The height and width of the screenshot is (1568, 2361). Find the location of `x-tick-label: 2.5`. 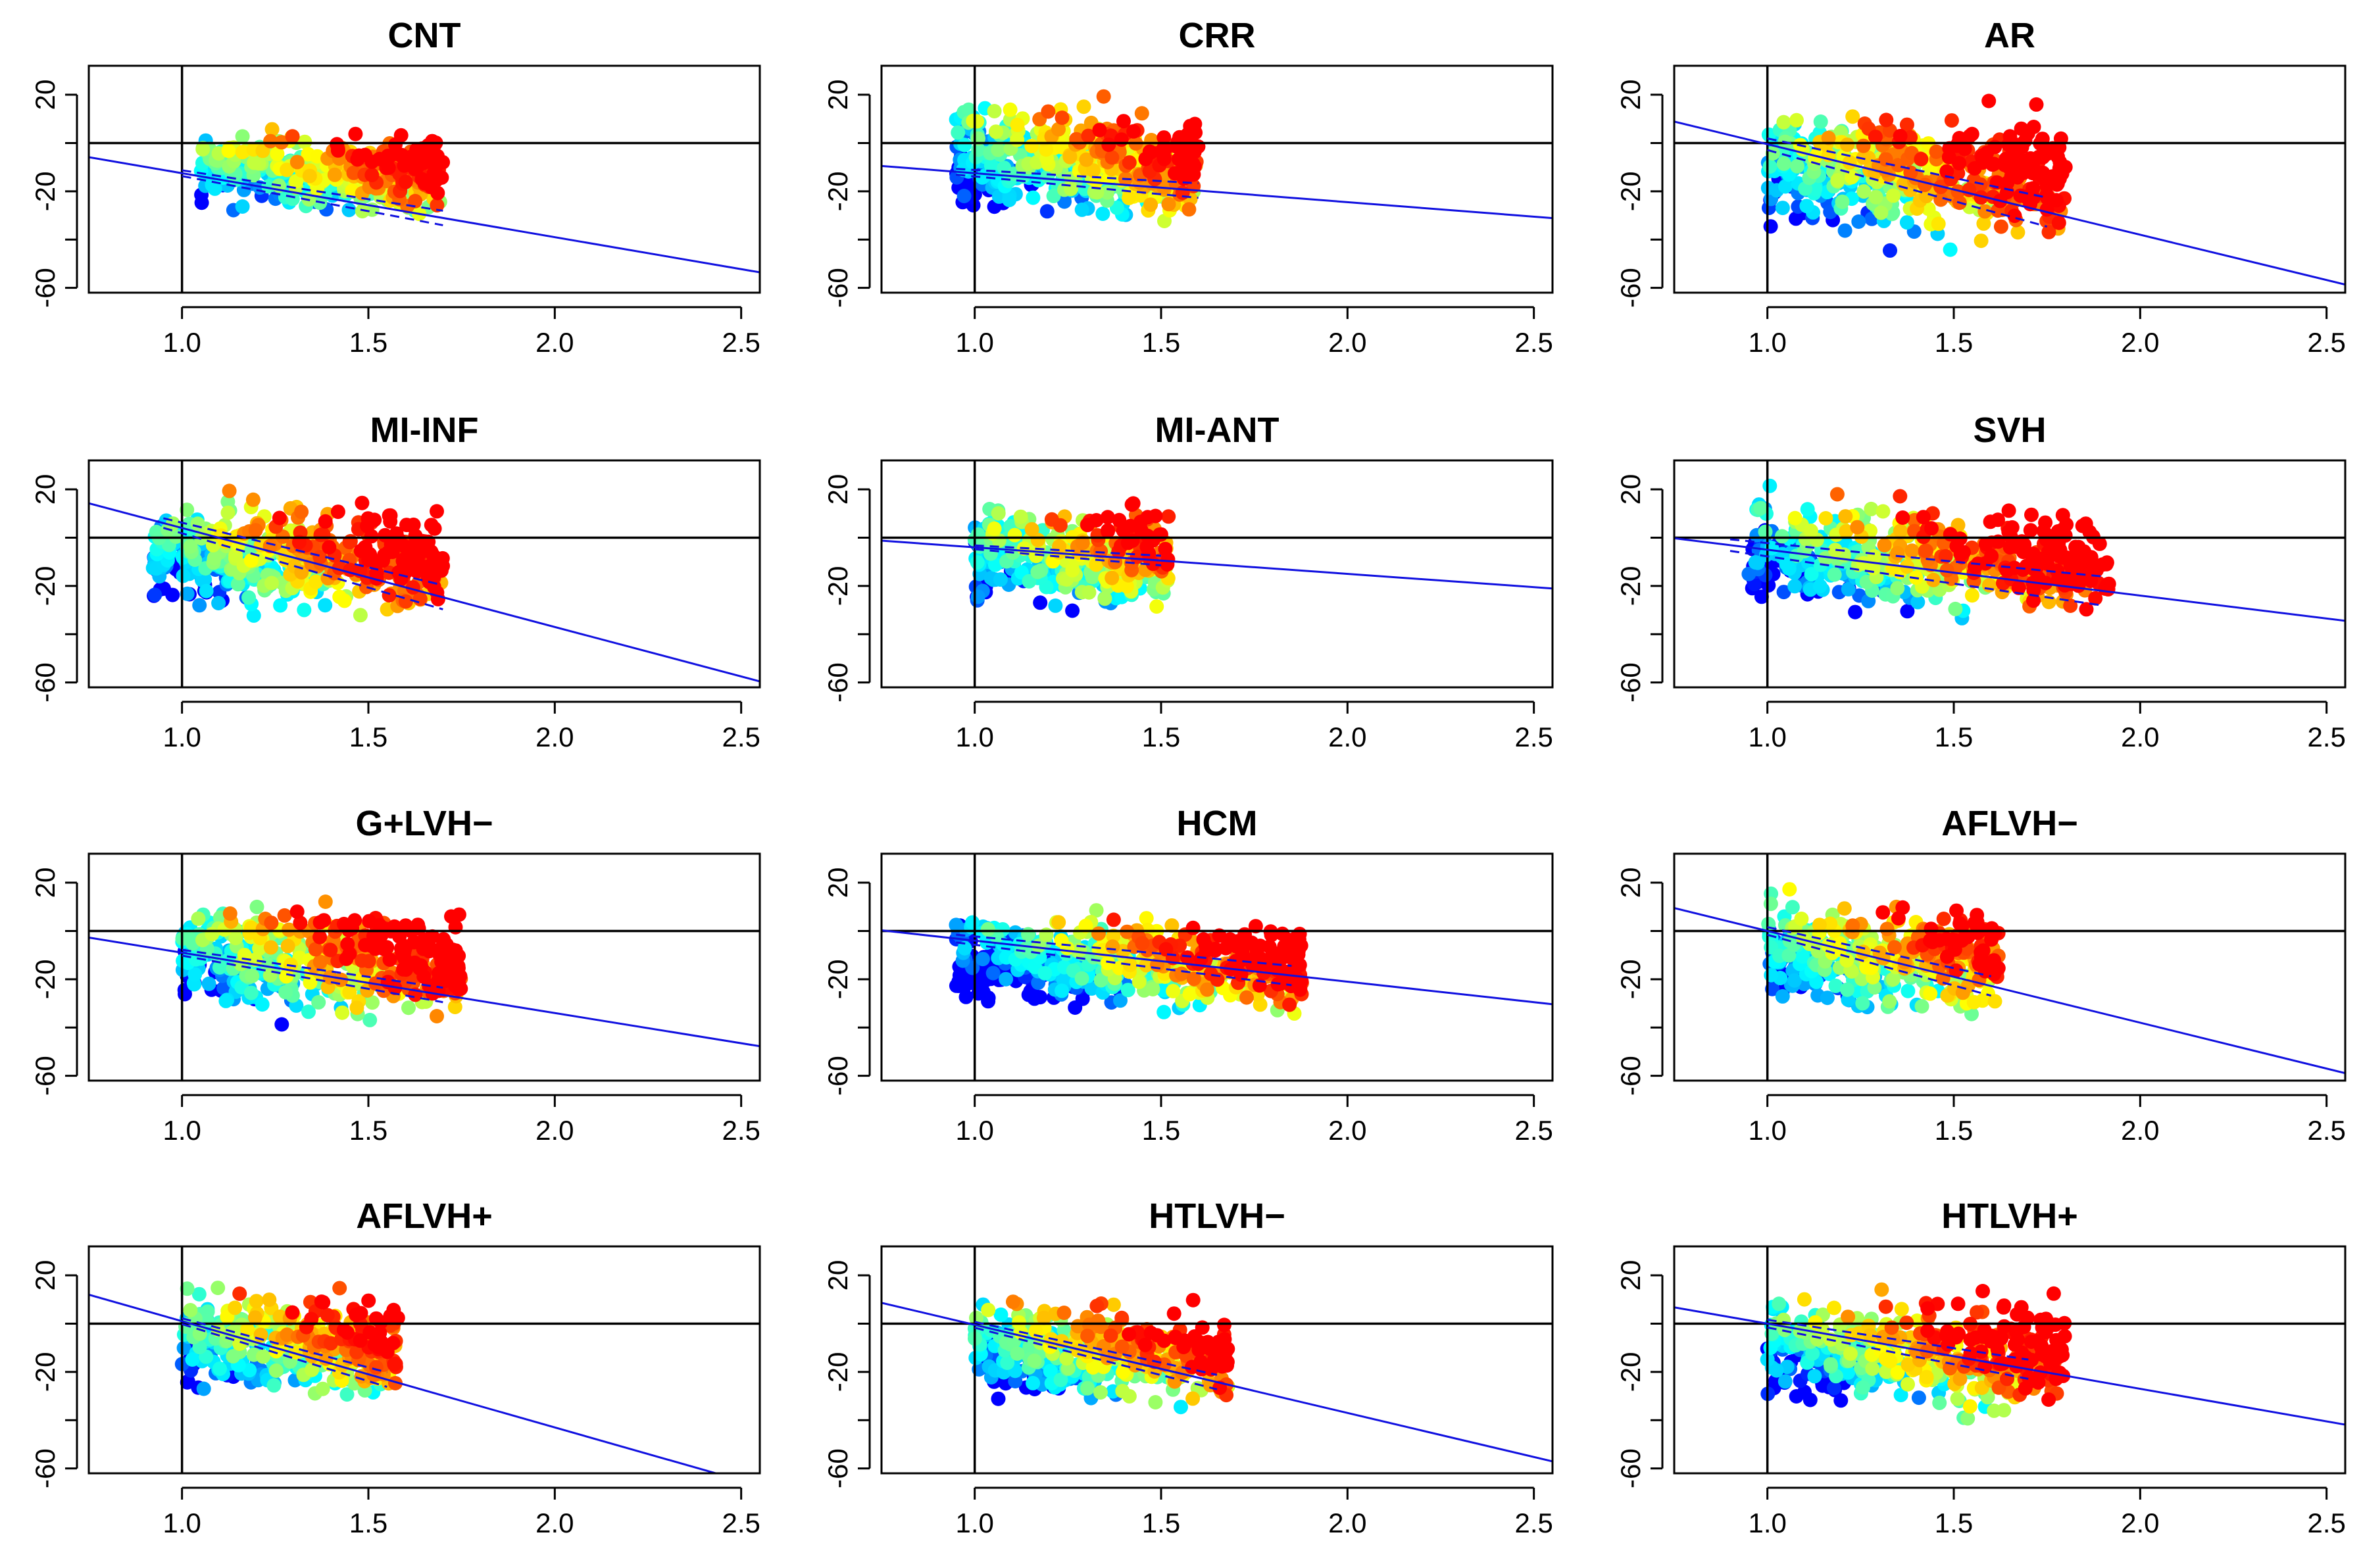

x-tick-label: 2.5 is located at coordinates (2326, 1131).